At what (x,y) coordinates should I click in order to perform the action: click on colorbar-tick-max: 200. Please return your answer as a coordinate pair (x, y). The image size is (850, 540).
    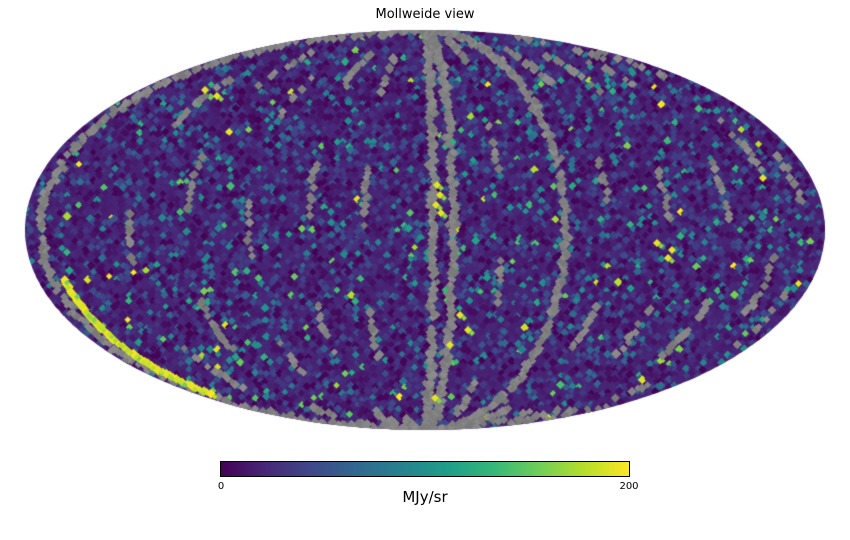
    Looking at the image, I should click on (629, 486).